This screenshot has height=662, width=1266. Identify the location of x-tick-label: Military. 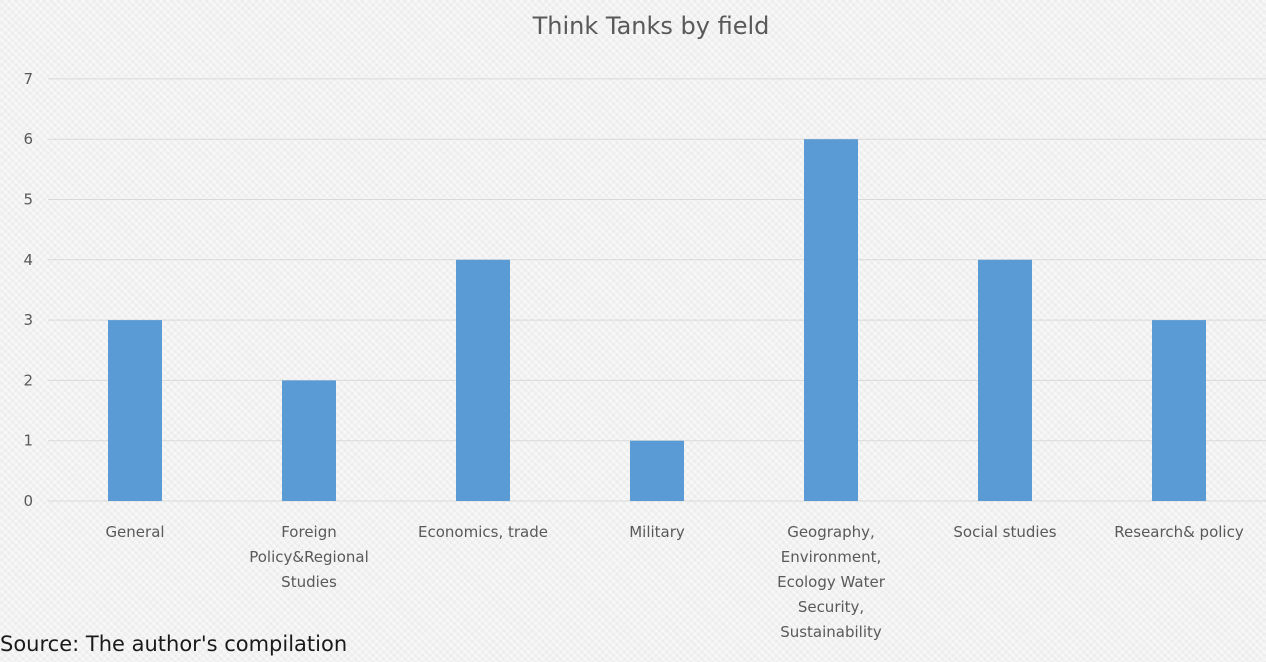
(657, 532).